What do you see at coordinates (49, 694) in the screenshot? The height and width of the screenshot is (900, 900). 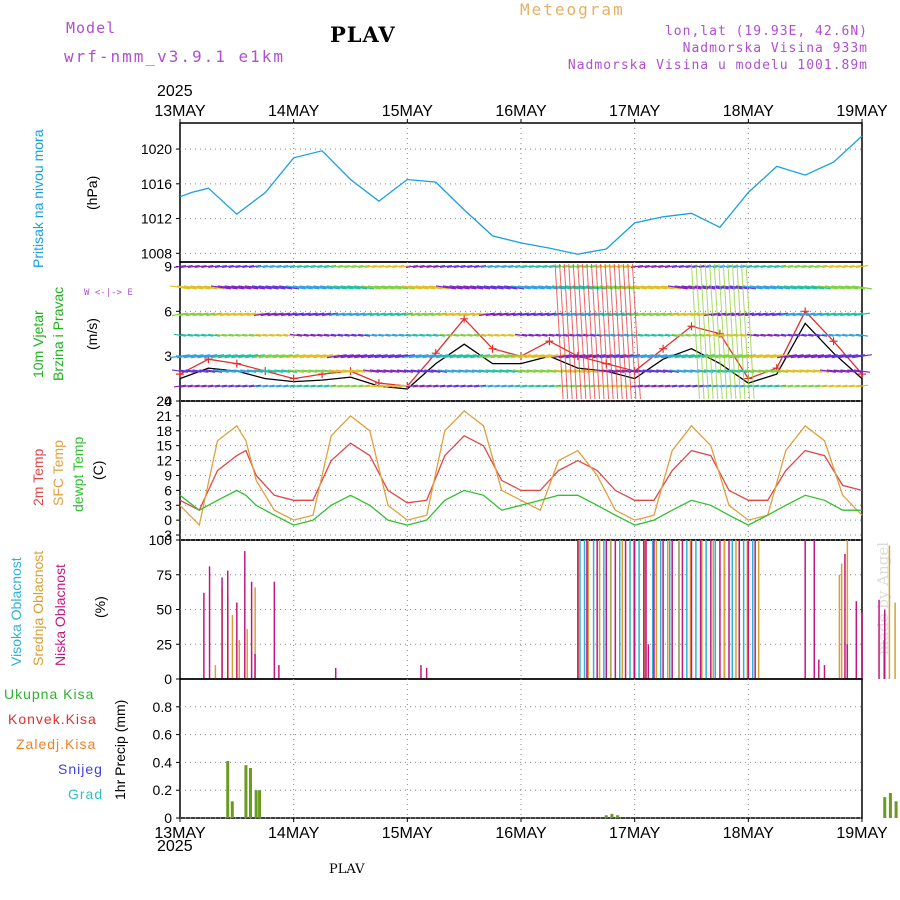 I see `total-precip-label: Ukupna Kisa` at bounding box center [49, 694].